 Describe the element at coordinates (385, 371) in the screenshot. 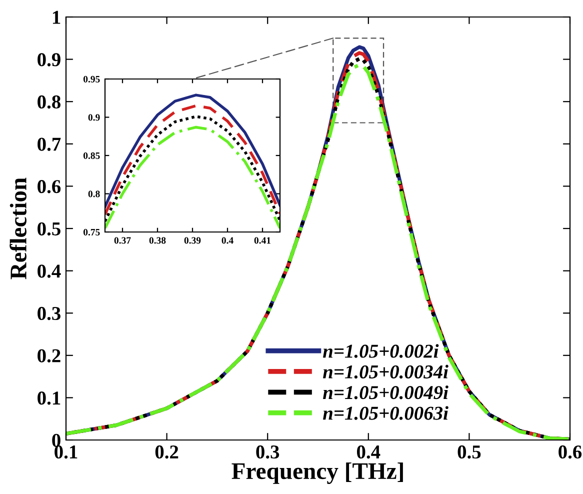

I see `legend-label: n=1.05+0.0034i` at that location.